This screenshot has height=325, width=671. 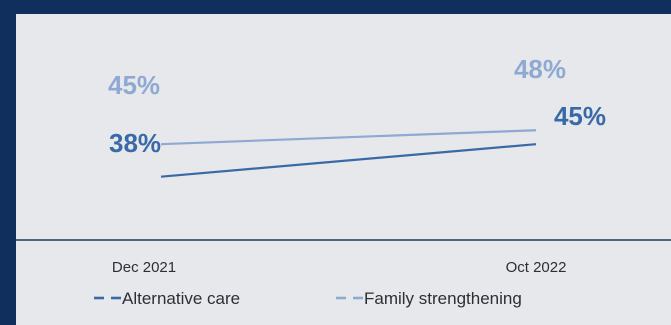 What do you see at coordinates (134, 85) in the screenshot?
I see `data-label-family-strengthening: 45%` at bounding box center [134, 85].